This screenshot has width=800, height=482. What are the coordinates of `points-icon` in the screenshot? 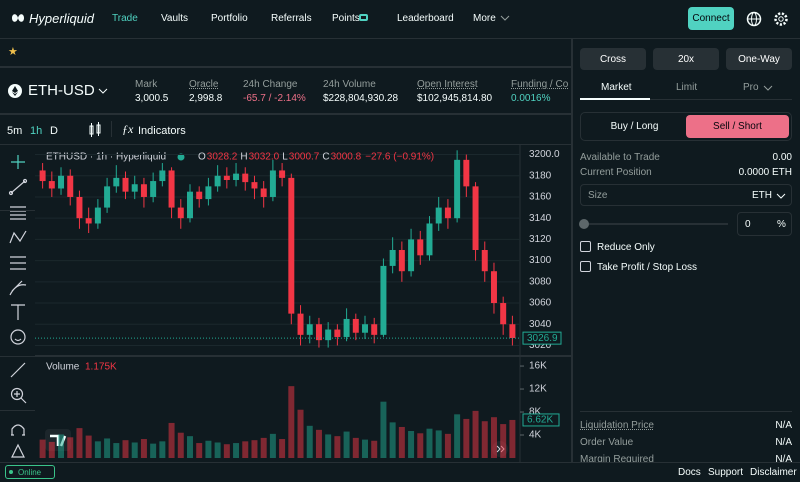 It's located at (363, 17).